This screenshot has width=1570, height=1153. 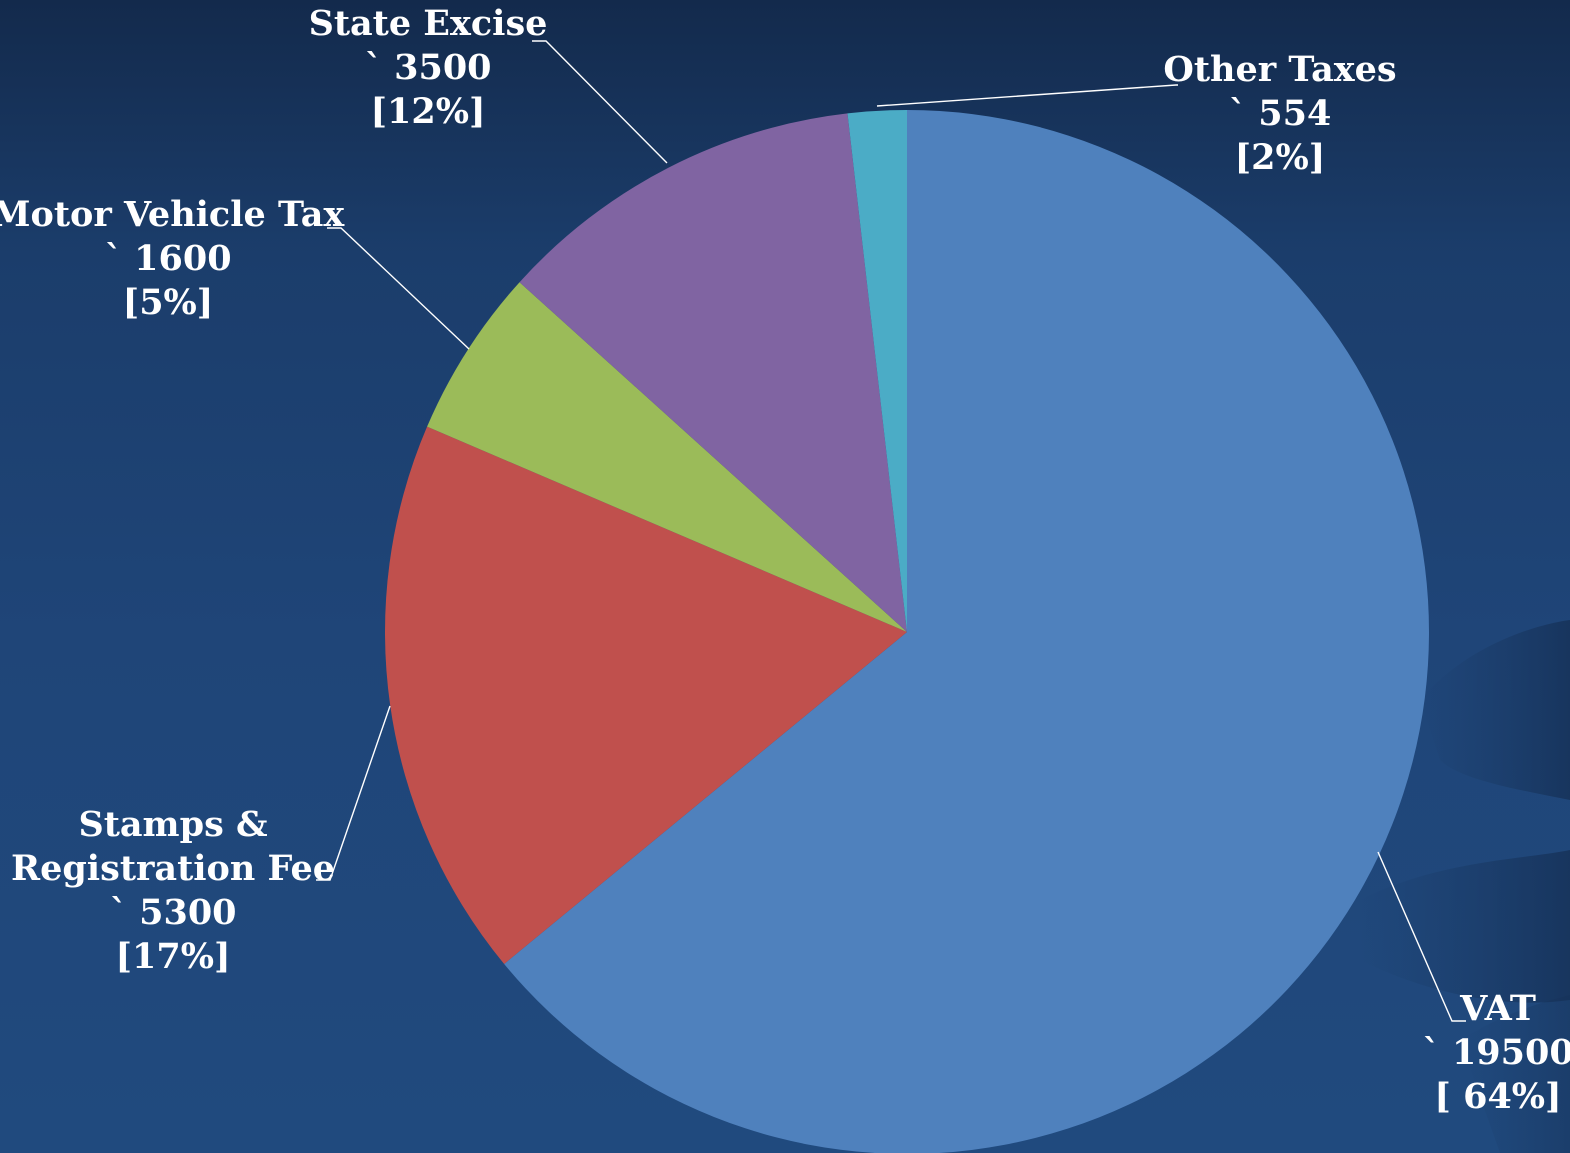 What do you see at coordinates (173, 912) in the screenshot?
I see `slice-value: ` 5300` at bounding box center [173, 912].